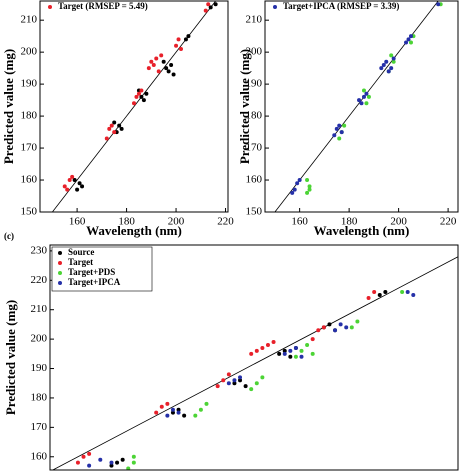  What do you see at coordinates (29, 212) in the screenshot?
I see `y-tick-label: 150` at bounding box center [29, 212].